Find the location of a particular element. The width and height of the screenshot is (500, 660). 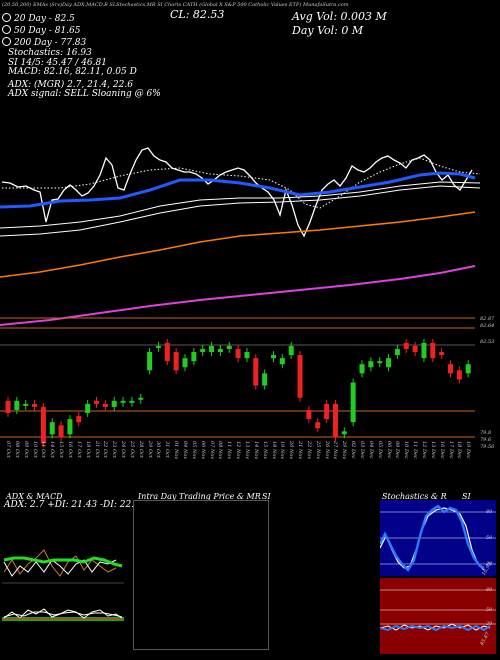

date-tick-label: 24 Oct is located at coordinates (123, 449).